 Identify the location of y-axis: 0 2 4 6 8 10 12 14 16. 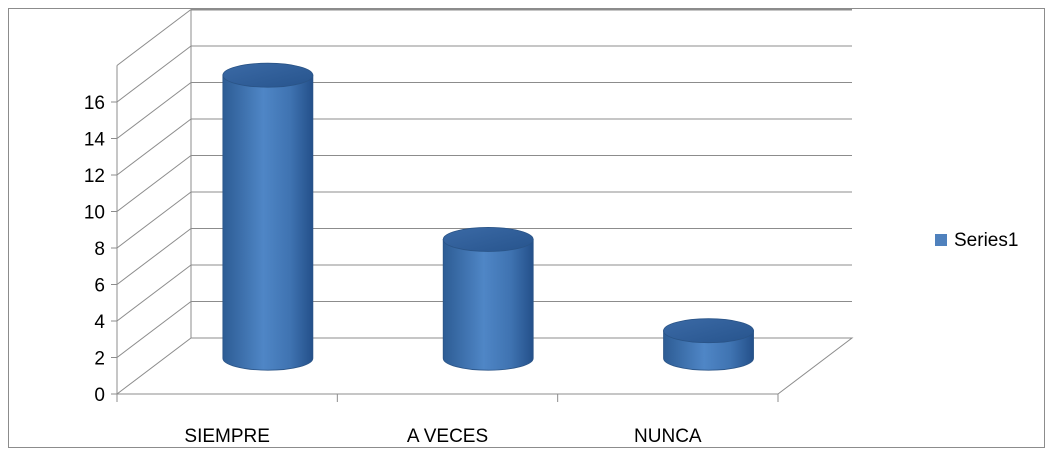
(101, 235).